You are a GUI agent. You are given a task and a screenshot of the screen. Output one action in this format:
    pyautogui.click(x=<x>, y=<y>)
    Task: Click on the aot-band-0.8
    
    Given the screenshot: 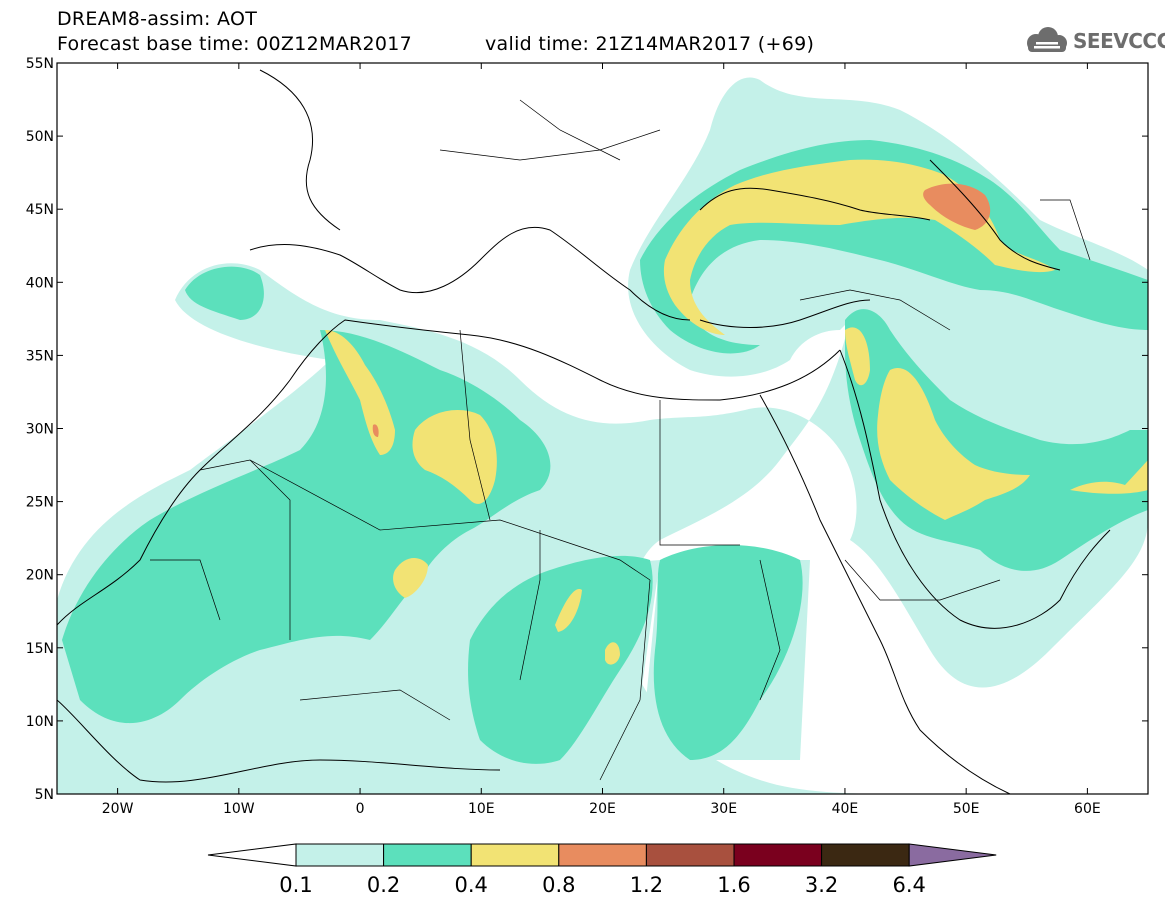 What is the action you would take?
    pyautogui.click(x=681, y=310)
    